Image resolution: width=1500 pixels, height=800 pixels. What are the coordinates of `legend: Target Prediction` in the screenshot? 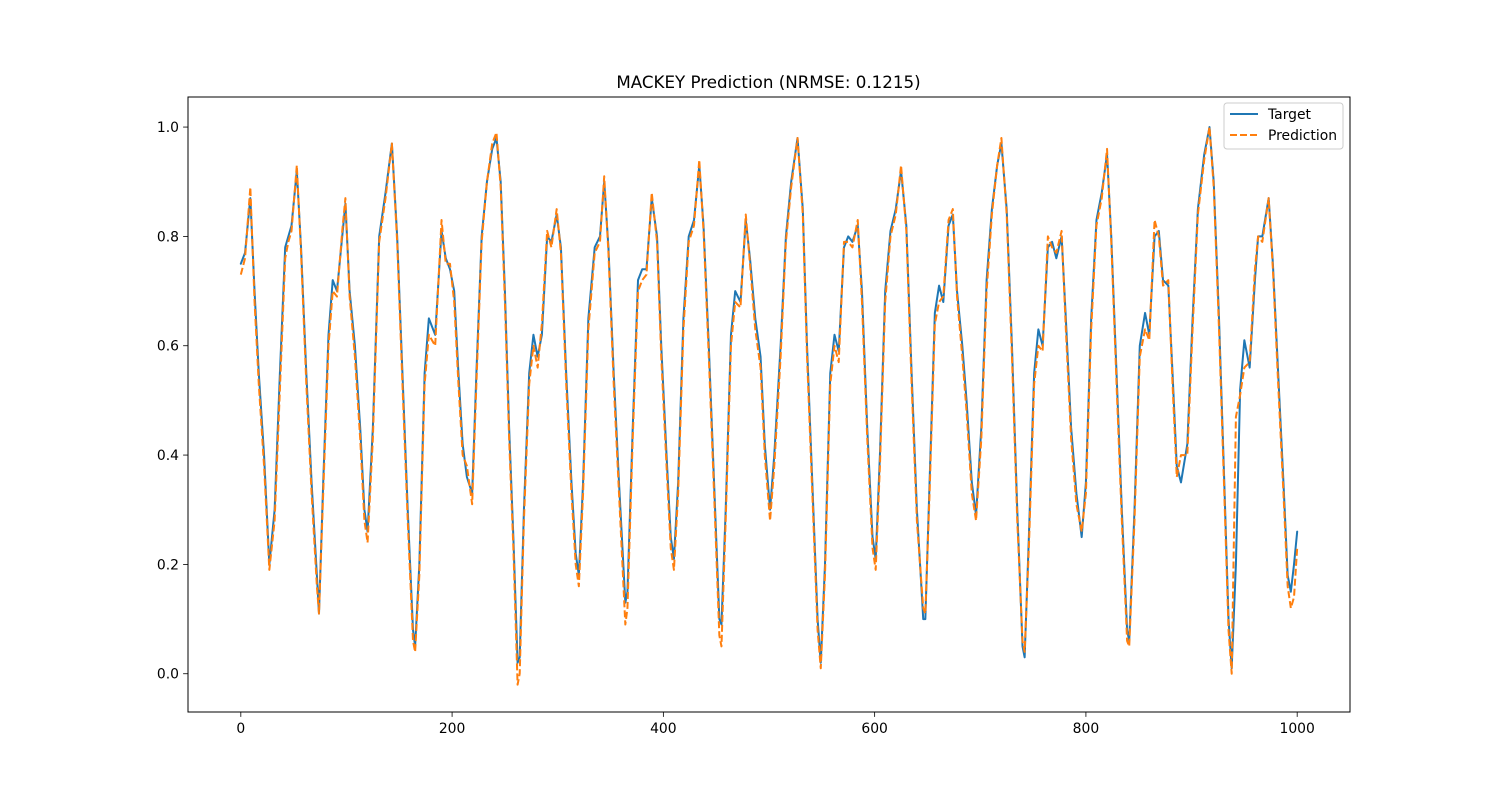 It's located at (1283, 126).